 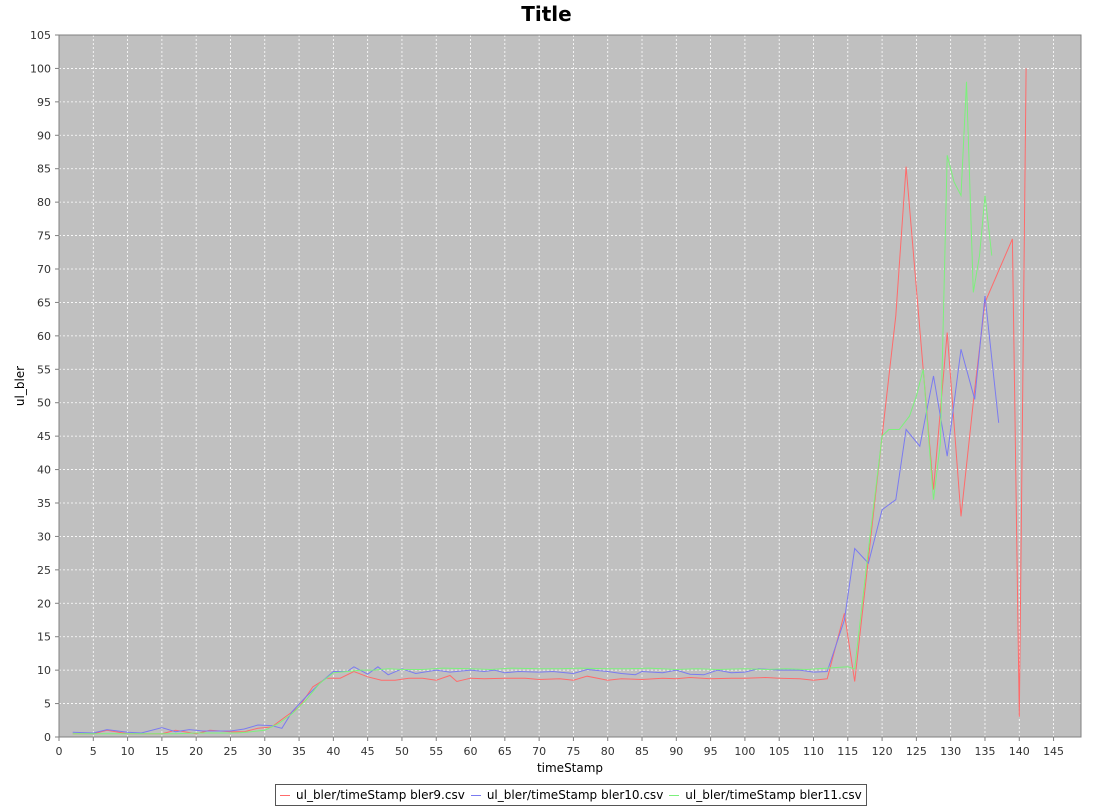 What do you see at coordinates (711, 751) in the screenshot?
I see `x-tick-label: 95` at bounding box center [711, 751].